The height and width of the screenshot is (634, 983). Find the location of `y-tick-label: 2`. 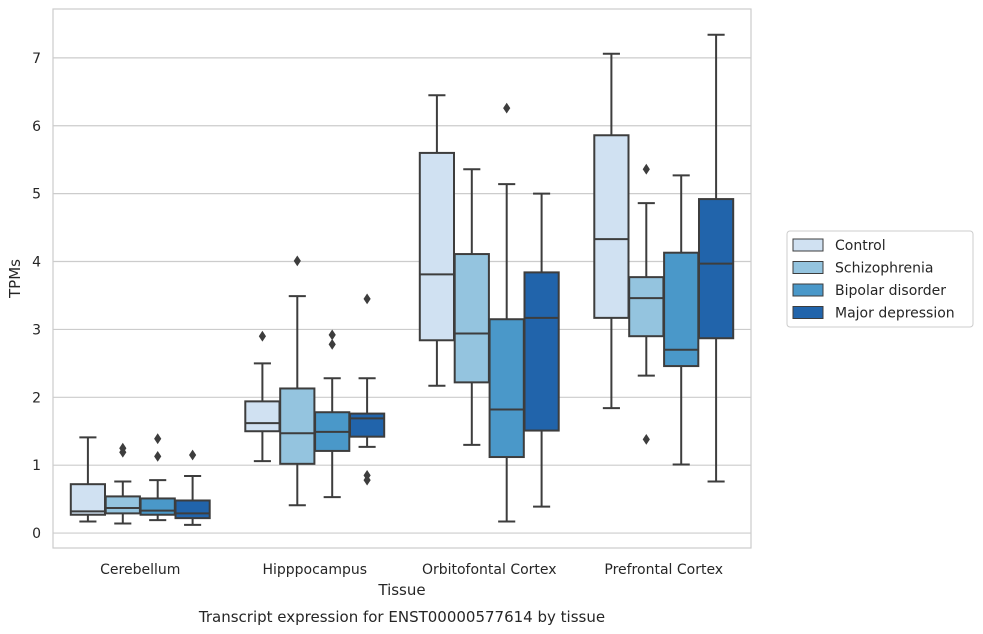

y-tick-label: 2 is located at coordinates (36, 398).